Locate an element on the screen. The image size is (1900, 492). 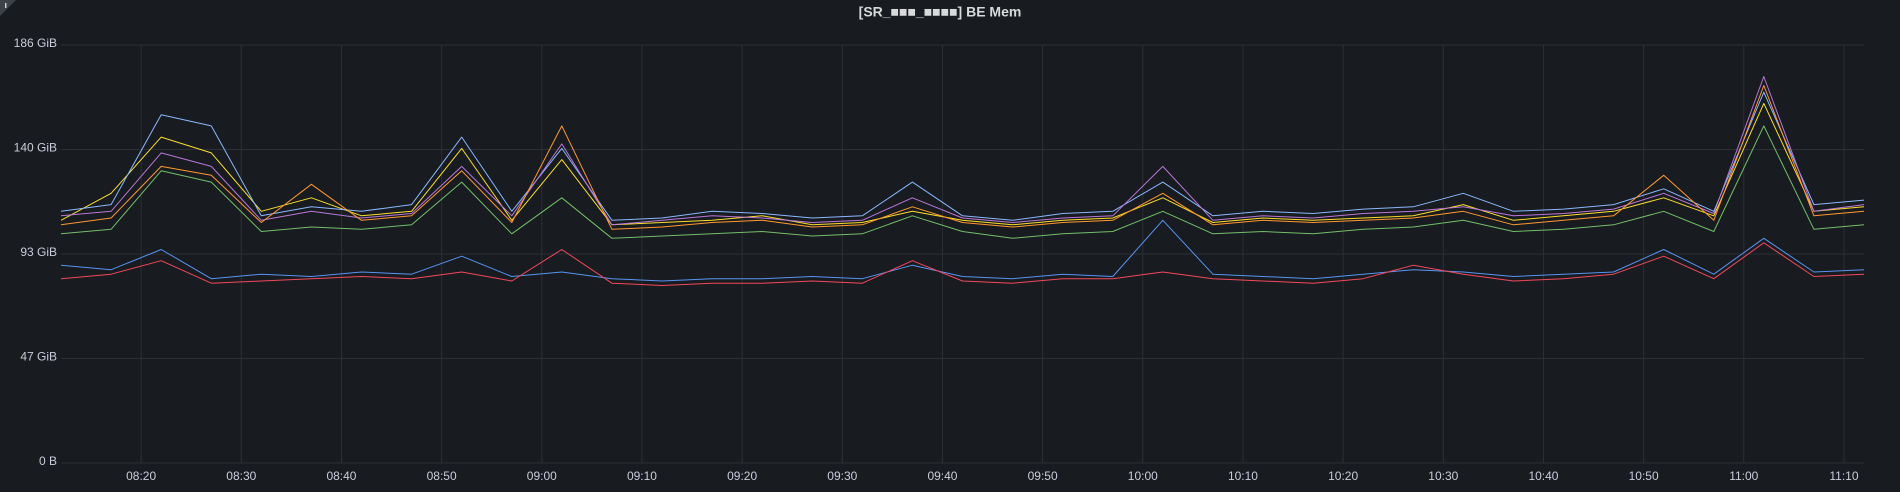
x-tick-label: 09:30 is located at coordinates (842, 476).